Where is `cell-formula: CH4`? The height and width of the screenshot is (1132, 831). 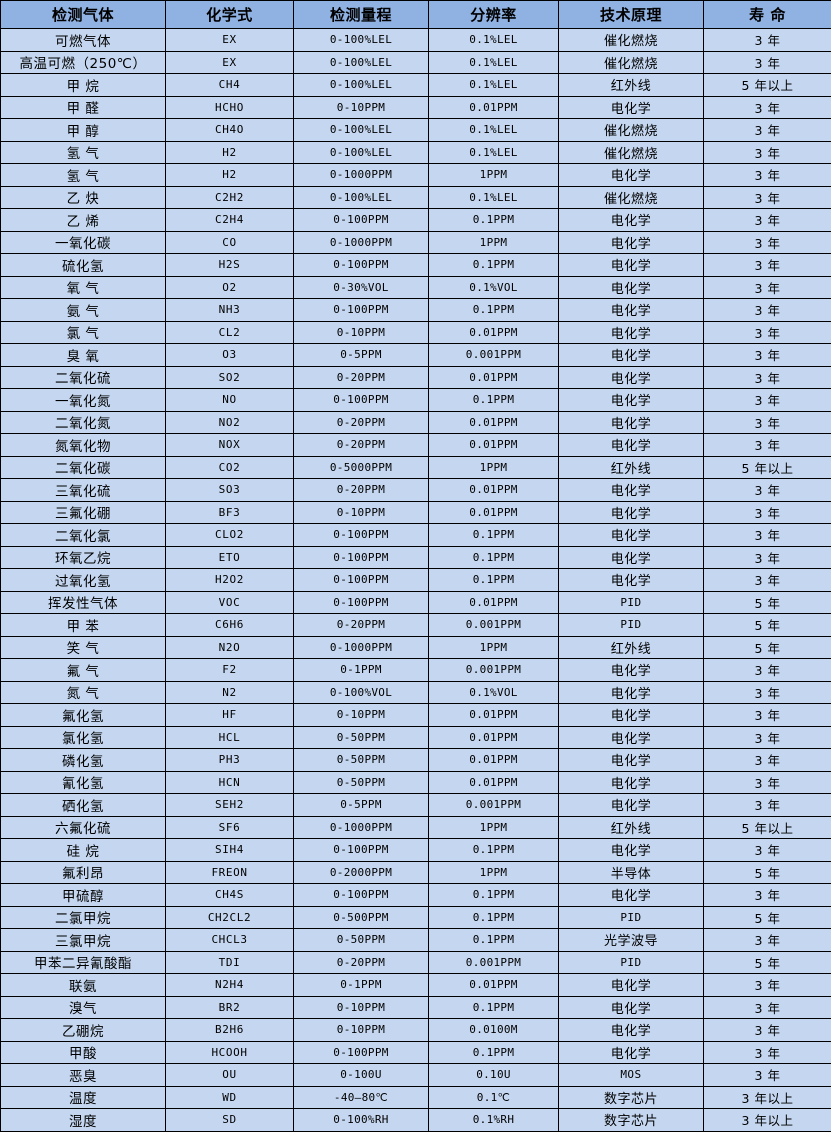
cell-formula: CH4 is located at coordinates (230, 85).